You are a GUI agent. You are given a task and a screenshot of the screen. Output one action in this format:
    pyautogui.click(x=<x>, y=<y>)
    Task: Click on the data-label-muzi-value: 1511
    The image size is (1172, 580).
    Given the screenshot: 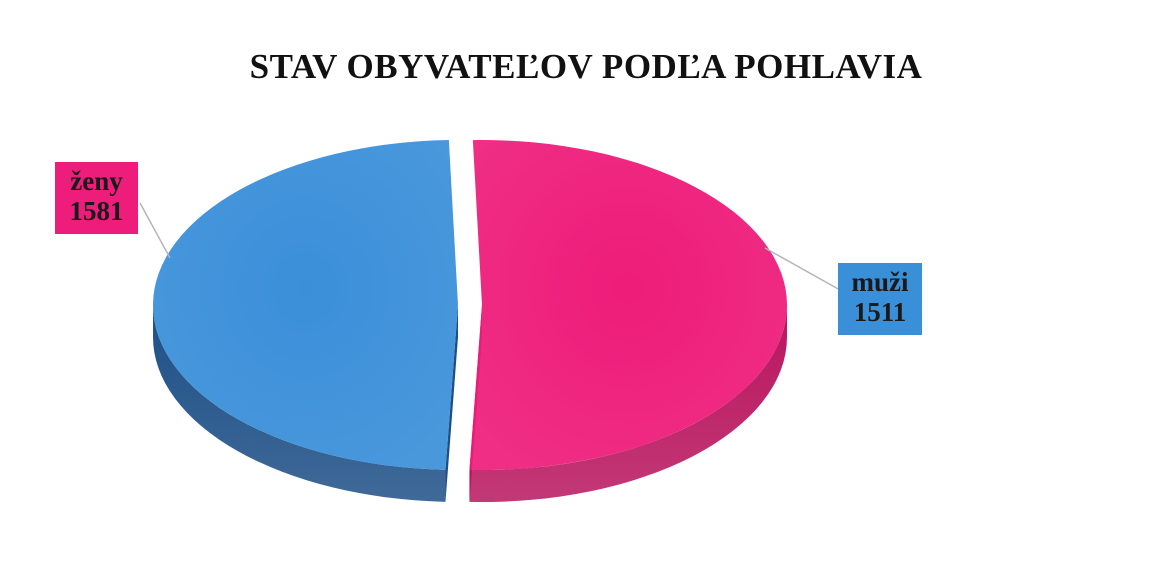 What is the action you would take?
    pyautogui.click(x=880, y=312)
    